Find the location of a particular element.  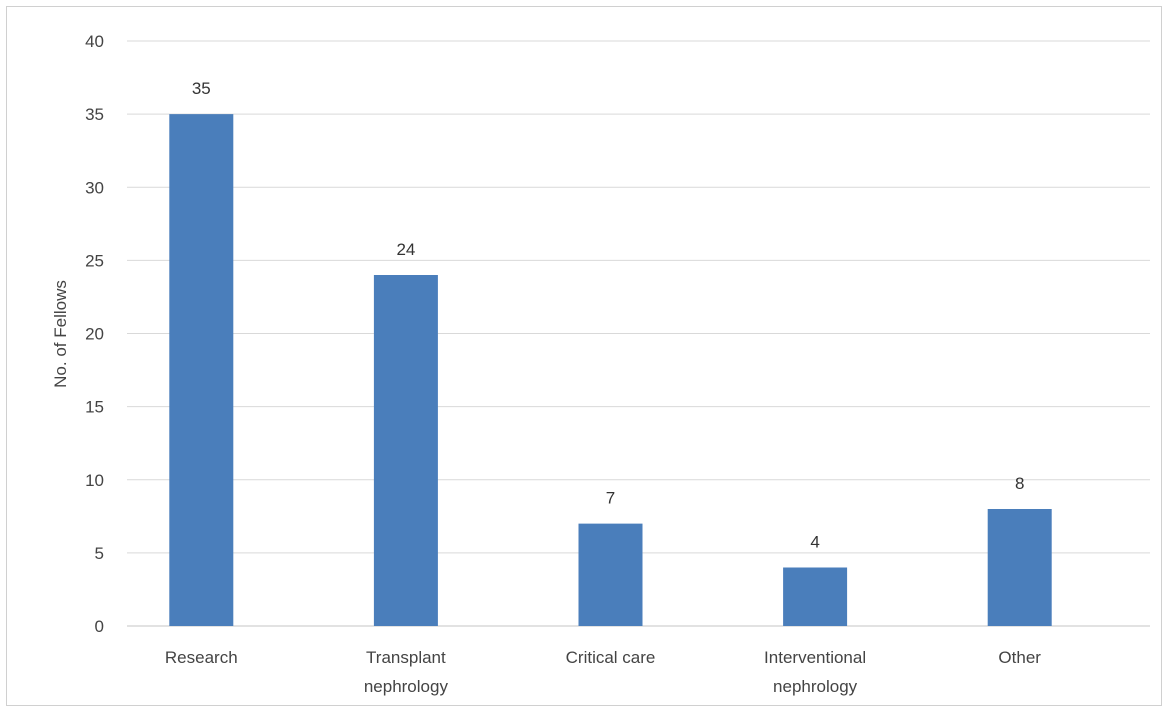

y-tick-label: 30 is located at coordinates (94, 187).